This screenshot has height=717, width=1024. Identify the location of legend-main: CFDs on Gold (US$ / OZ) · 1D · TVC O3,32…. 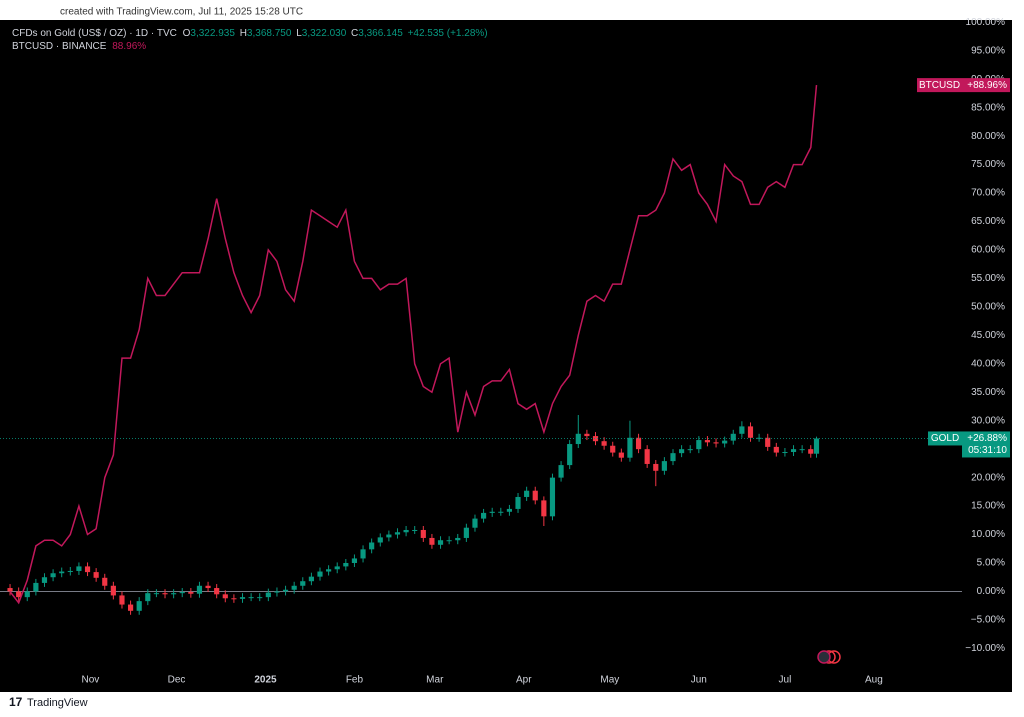
(250, 33).